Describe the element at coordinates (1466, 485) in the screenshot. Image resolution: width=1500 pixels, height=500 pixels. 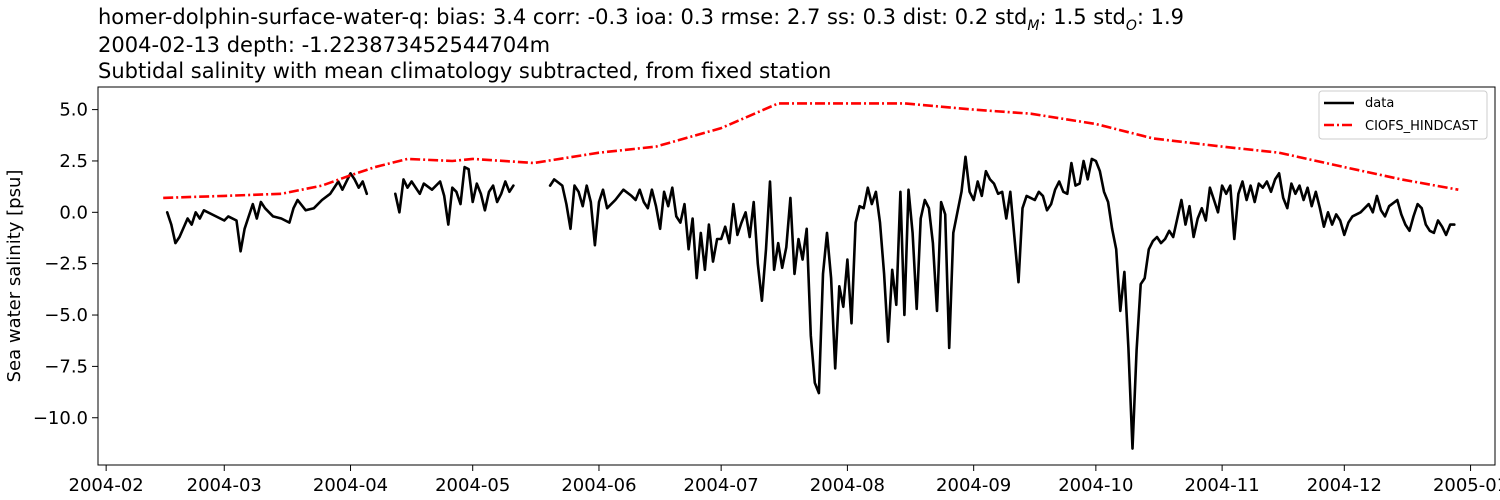
I see `x-tick-label: 2005-01` at that location.